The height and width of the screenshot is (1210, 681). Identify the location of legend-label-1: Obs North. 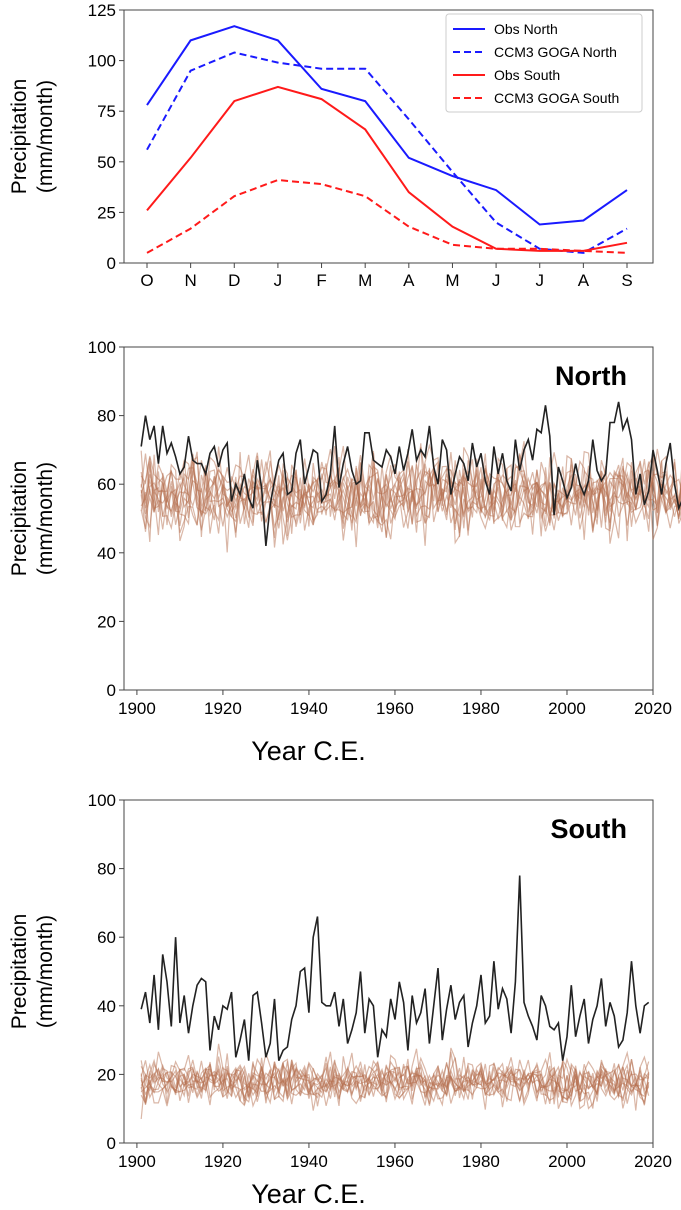
(526, 29).